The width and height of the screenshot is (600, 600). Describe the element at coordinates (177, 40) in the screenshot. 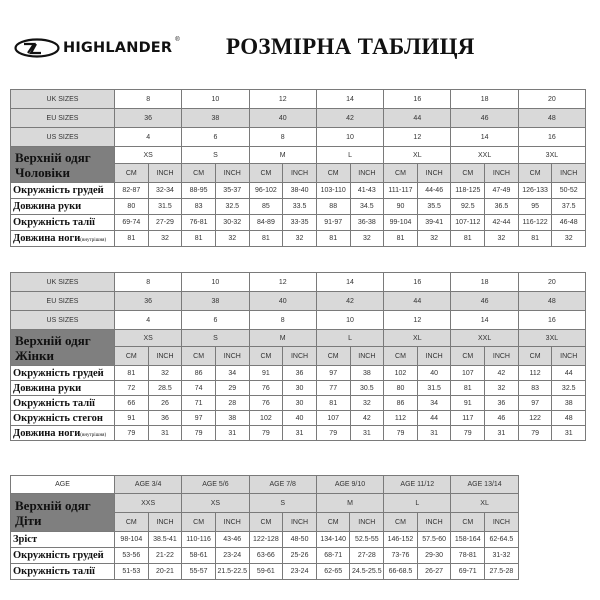

I see `registered-mark: ®` at that location.